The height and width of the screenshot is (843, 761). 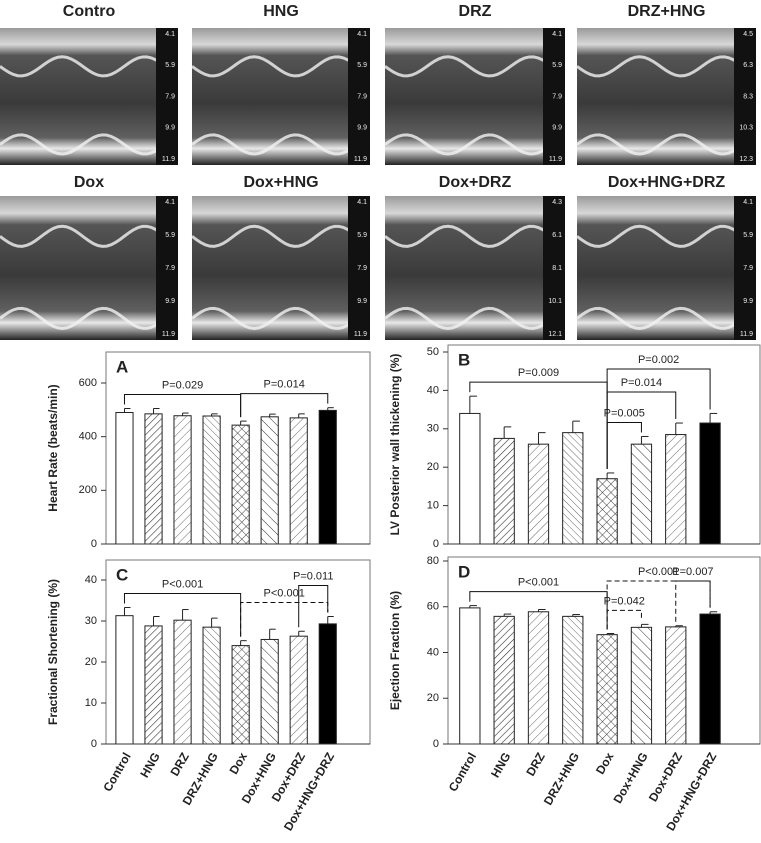 What do you see at coordinates (748, 96) in the screenshot?
I see `echo-scale-label: 8.3` at bounding box center [748, 96].